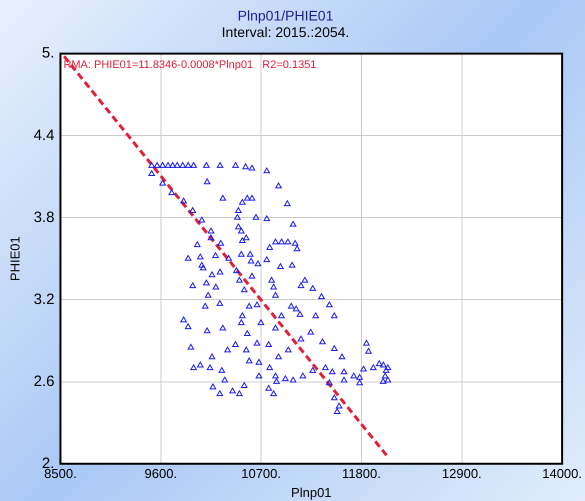  Describe the element at coordinates (261, 474) in the screenshot. I see `x-tick-label: 10700.` at that location.